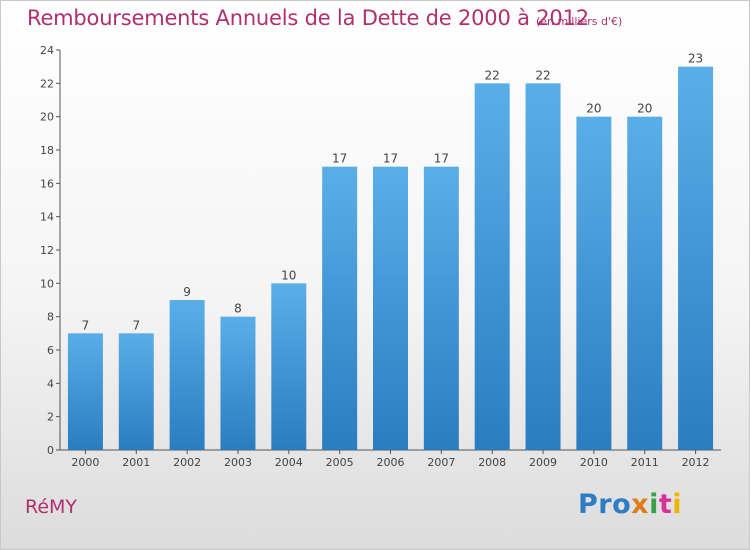 The image size is (750, 550). What do you see at coordinates (50, 450) in the screenshot?
I see `y-tick-label: 0` at bounding box center [50, 450].